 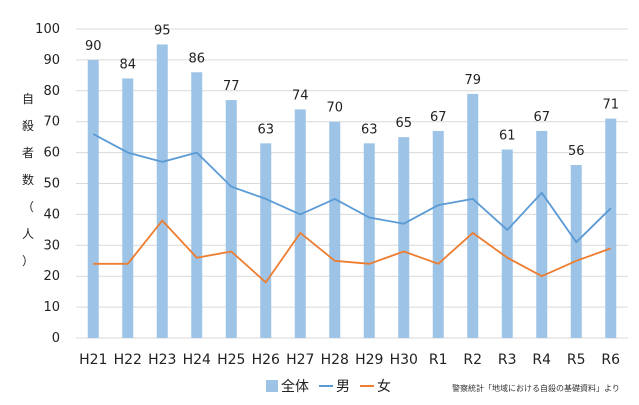 I want to click on legend: 全体 男 女, so click(x=328, y=386).